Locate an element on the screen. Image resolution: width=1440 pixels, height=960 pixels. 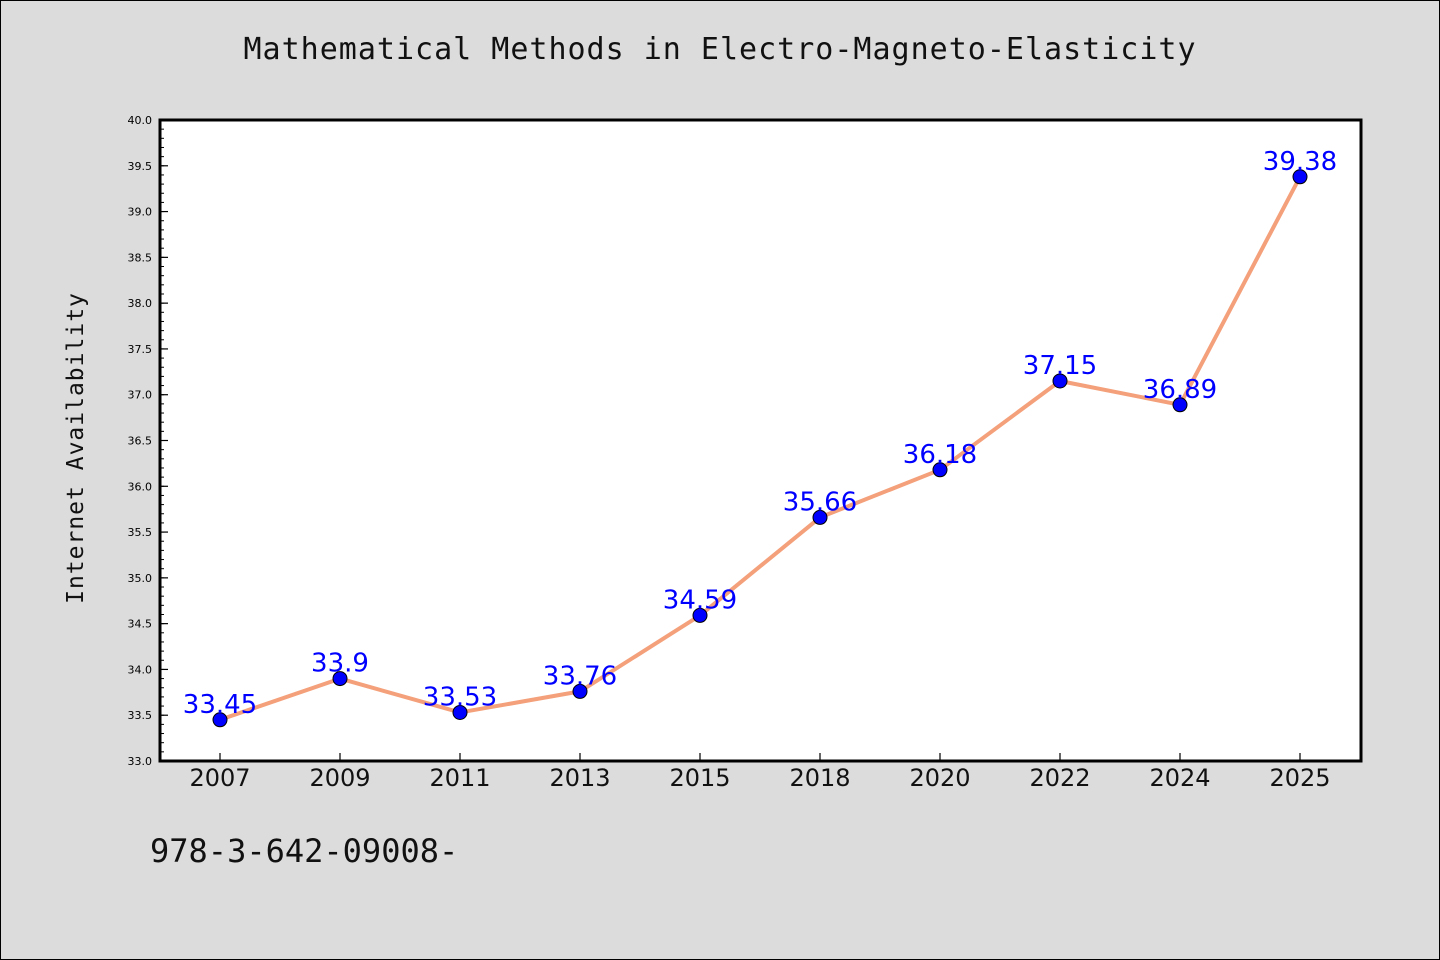
x-tick-label: 2024 is located at coordinates (1179, 778).